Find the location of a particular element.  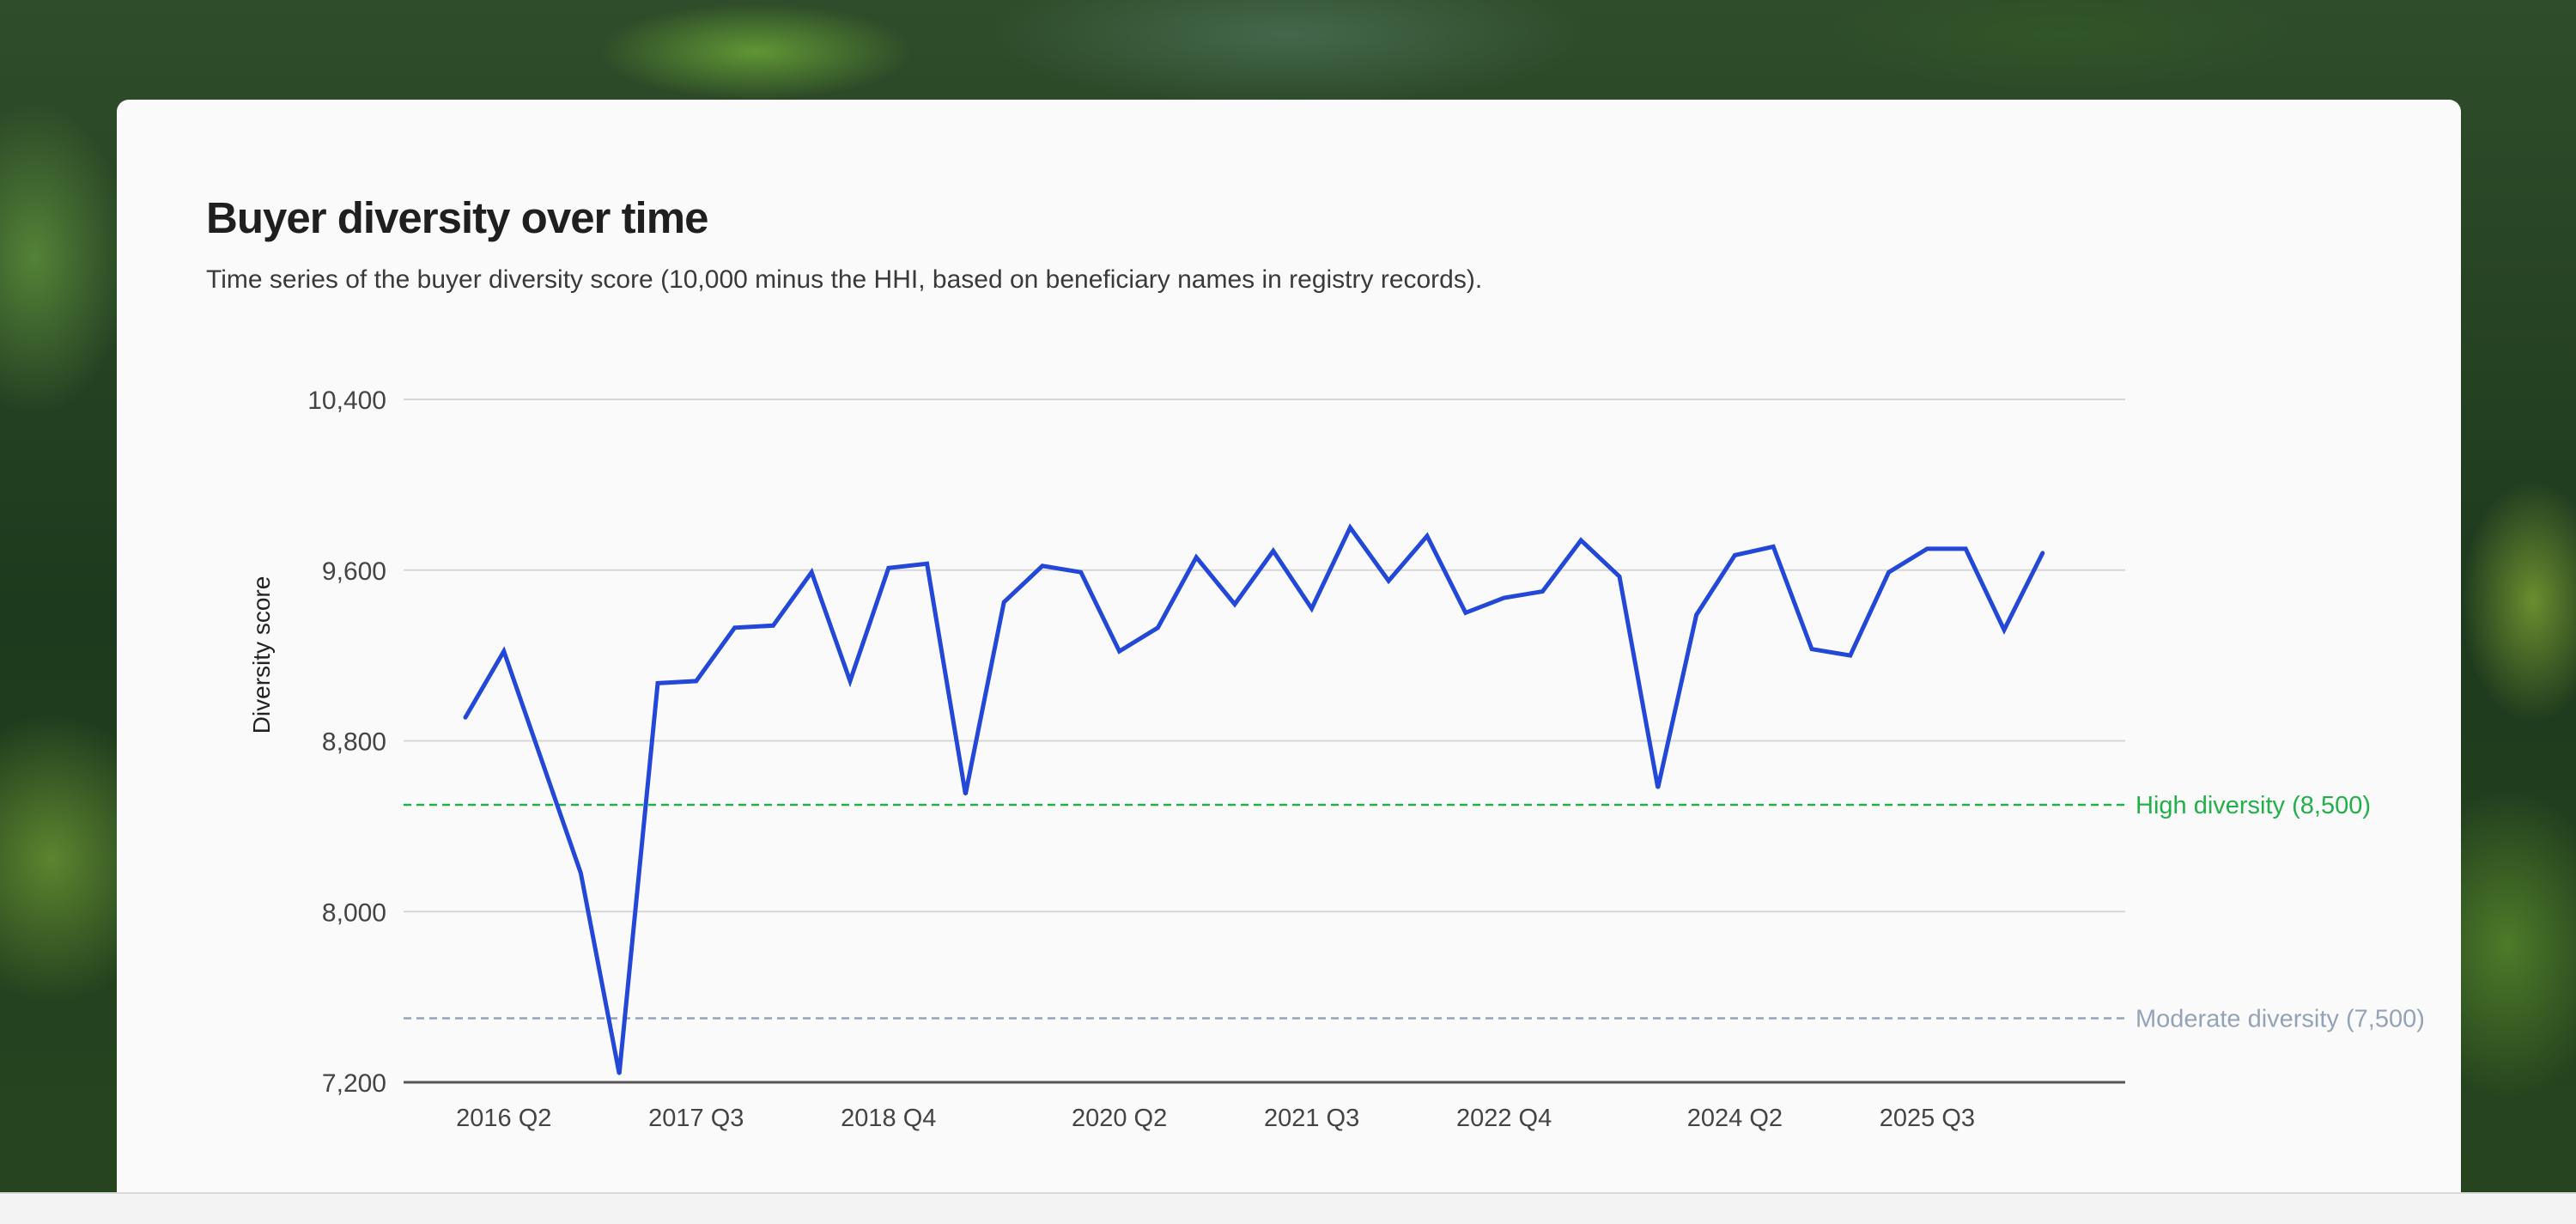

x-tick-label: 2025 Q3 is located at coordinates (1928, 1119).